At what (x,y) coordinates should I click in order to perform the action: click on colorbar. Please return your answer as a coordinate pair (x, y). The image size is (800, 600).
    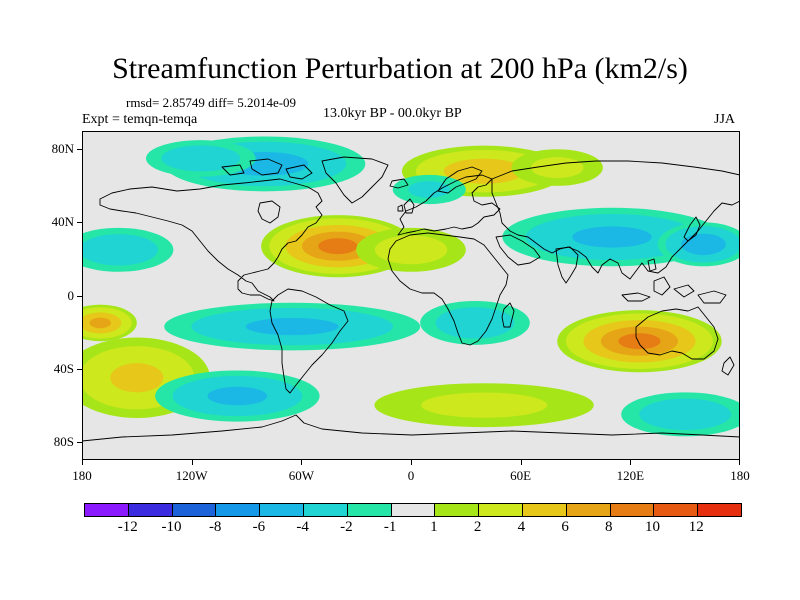
    Looking at the image, I should click on (413, 510).